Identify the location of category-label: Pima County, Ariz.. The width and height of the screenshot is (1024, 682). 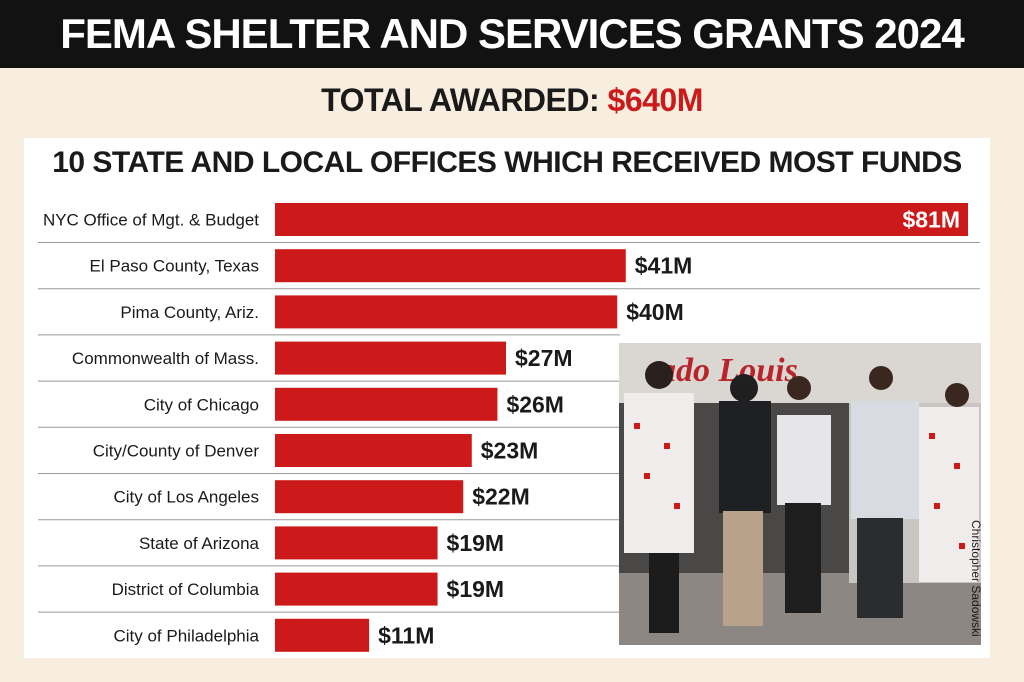
(189, 312).